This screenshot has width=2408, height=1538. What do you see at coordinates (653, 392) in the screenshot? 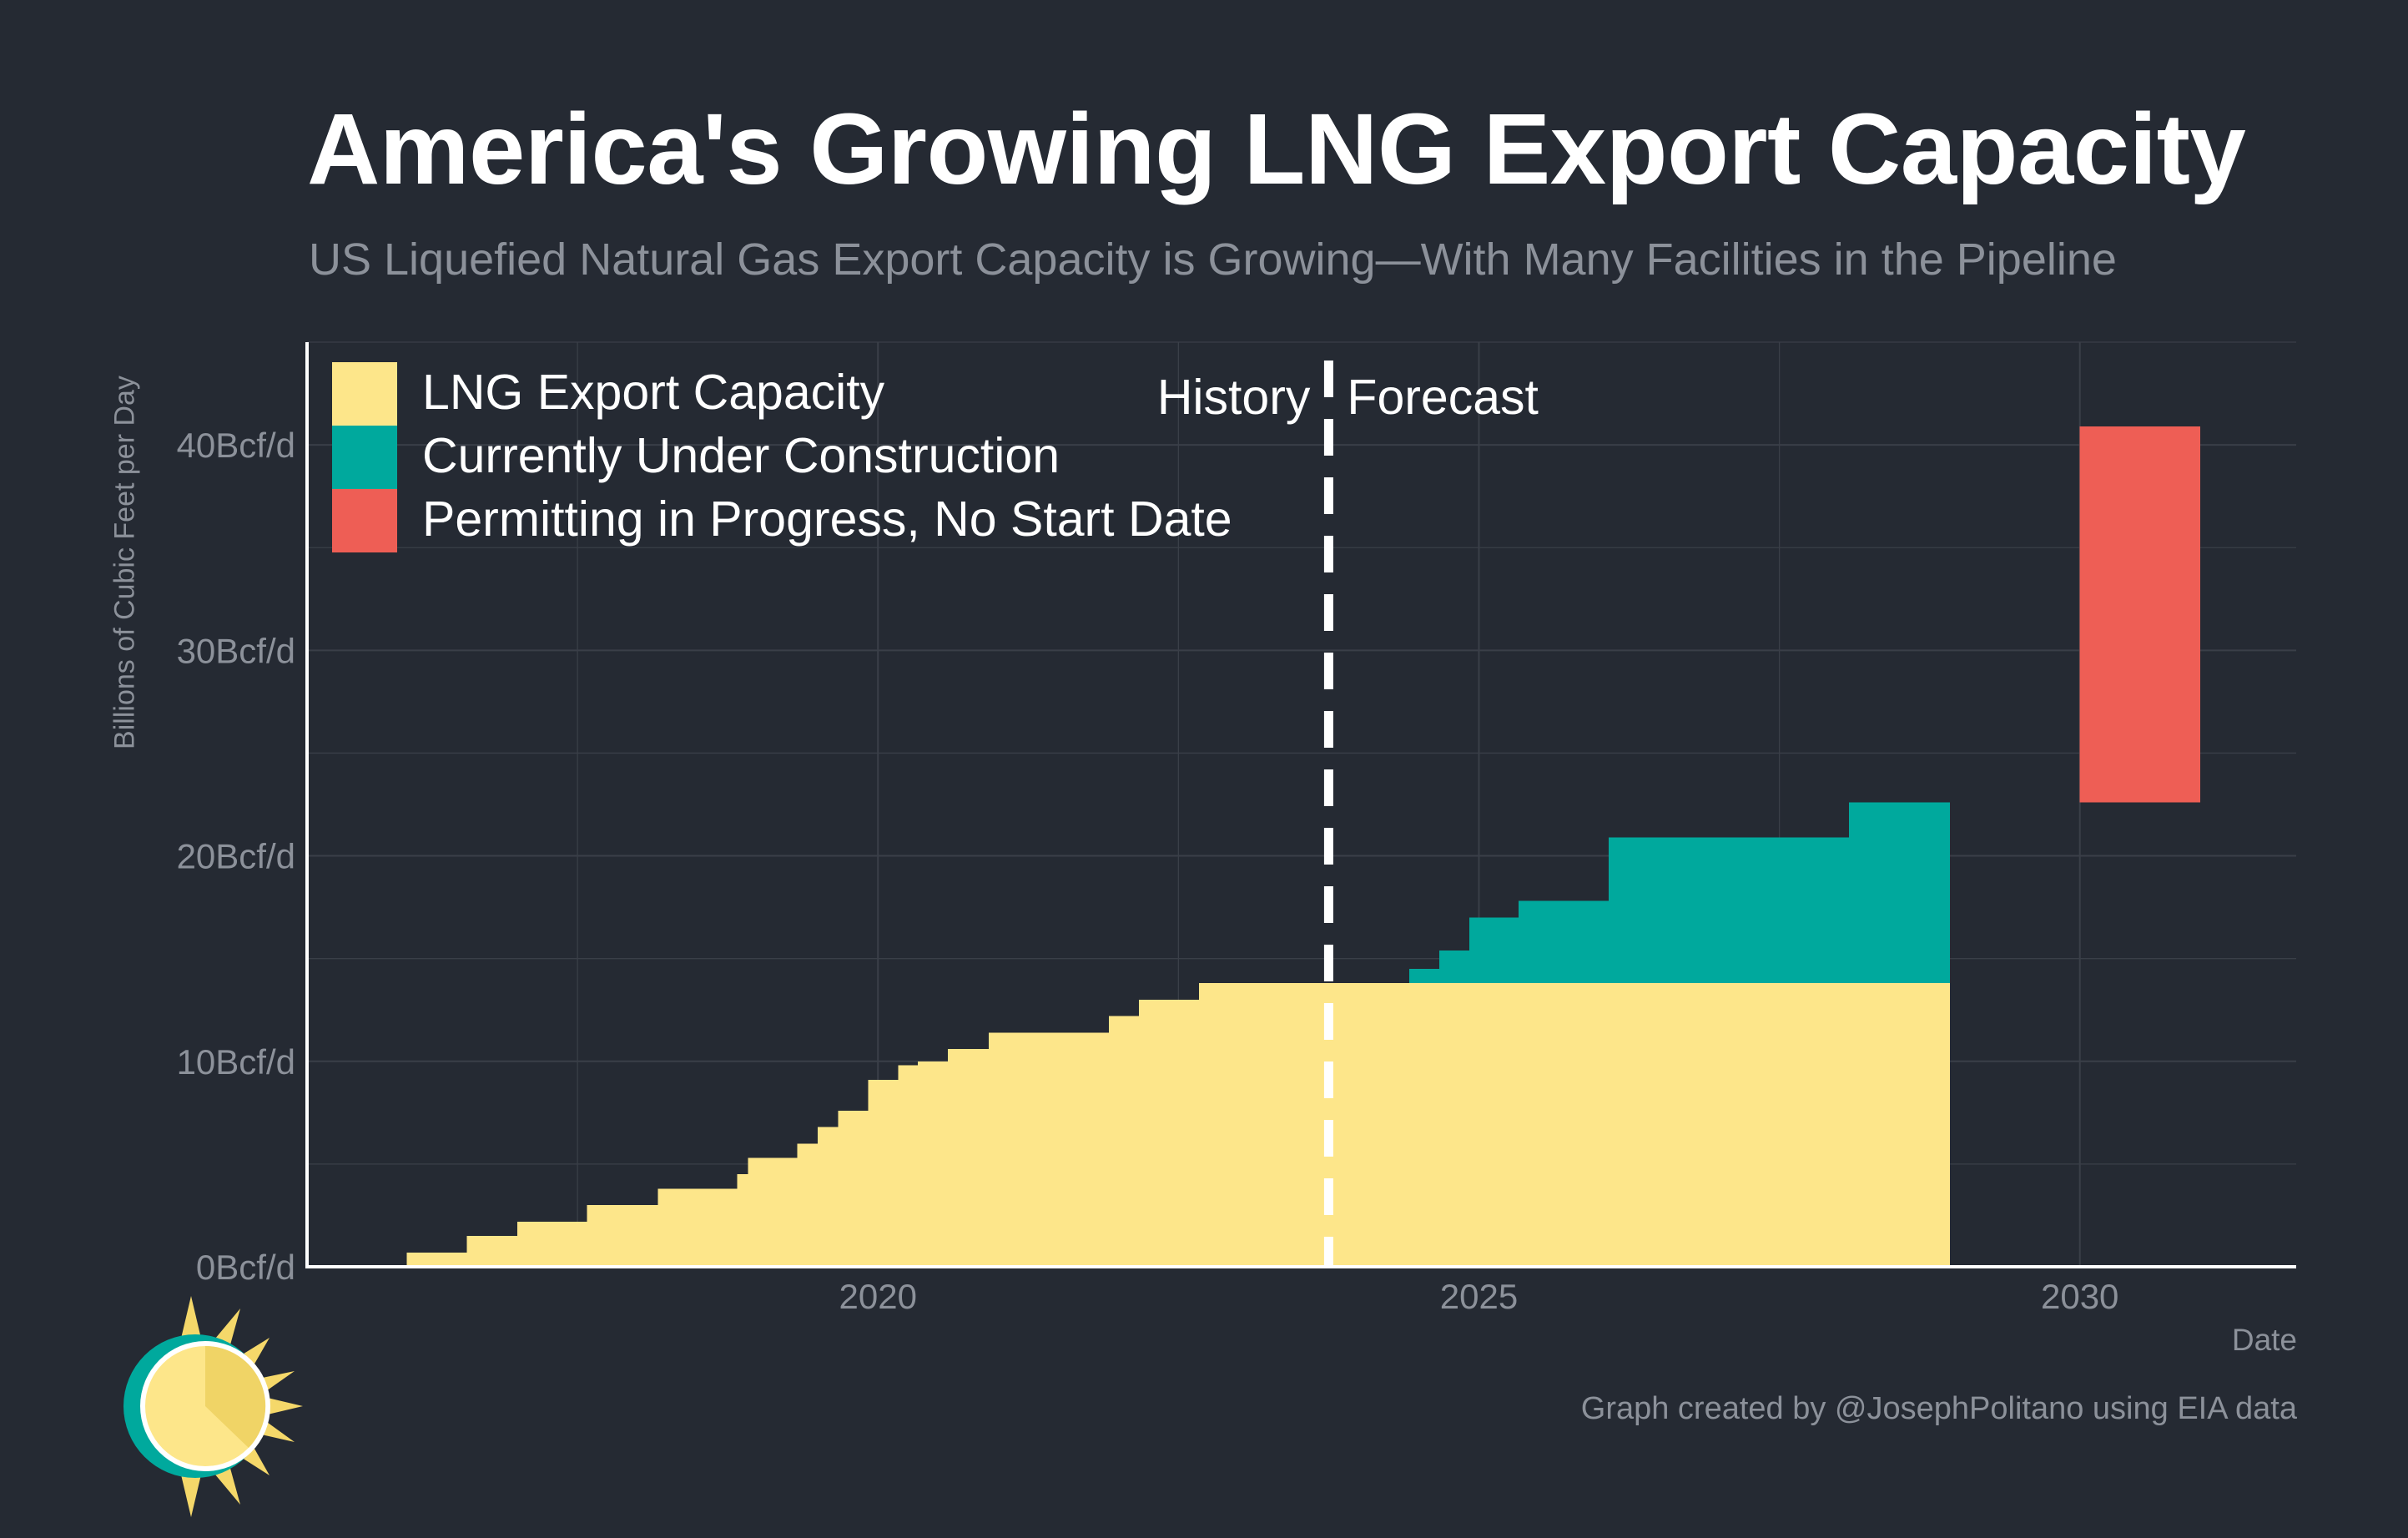
I see `legend-label: LNG Export Capacity` at bounding box center [653, 392].